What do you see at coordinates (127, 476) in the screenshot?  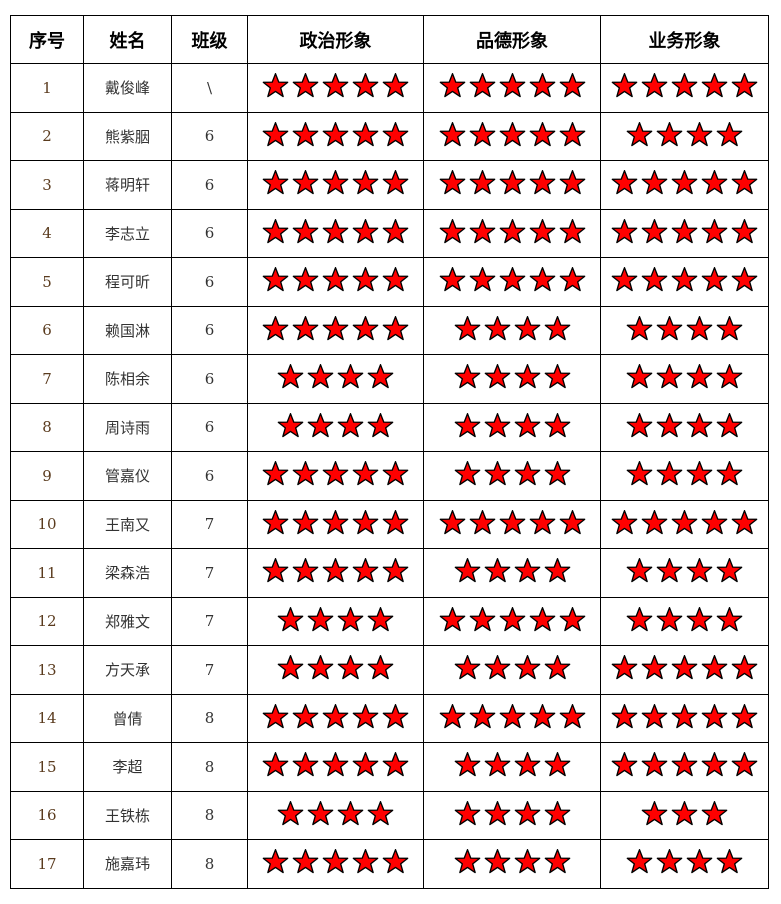 I see `name-cell: 管嘉仪` at bounding box center [127, 476].